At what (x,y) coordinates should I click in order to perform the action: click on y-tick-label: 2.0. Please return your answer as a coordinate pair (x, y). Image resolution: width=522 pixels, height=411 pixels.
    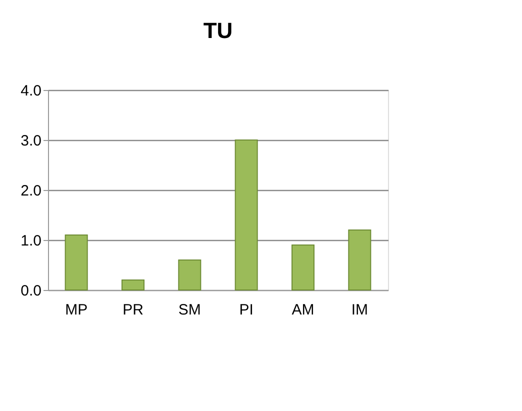
    Looking at the image, I should click on (31, 191).